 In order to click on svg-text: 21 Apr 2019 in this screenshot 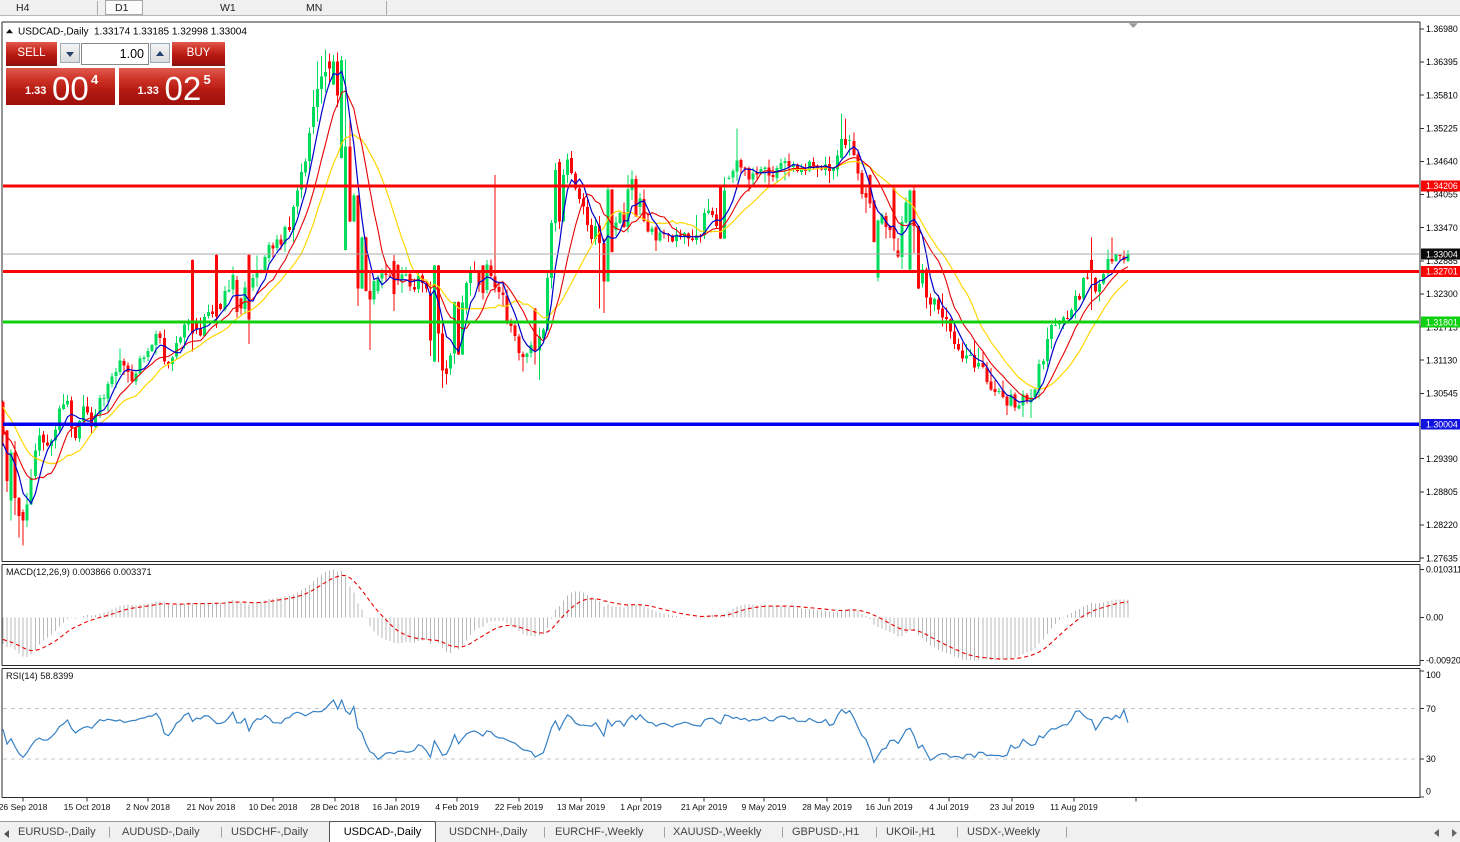, I will do `click(704, 807)`.